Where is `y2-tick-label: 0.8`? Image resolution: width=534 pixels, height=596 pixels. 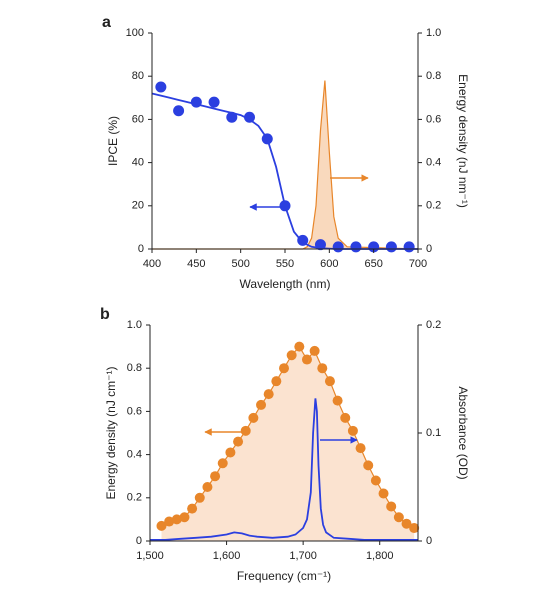
y2-tick-label: 0.8 is located at coordinates (433, 76).